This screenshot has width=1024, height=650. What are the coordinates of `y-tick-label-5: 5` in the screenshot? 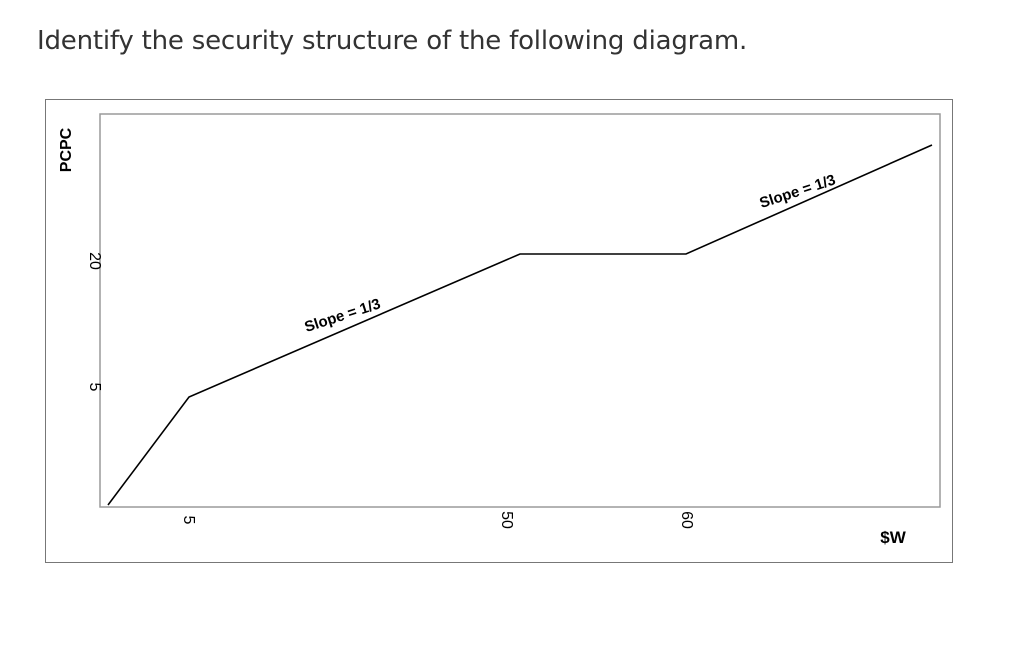 It's located at (94, 387).